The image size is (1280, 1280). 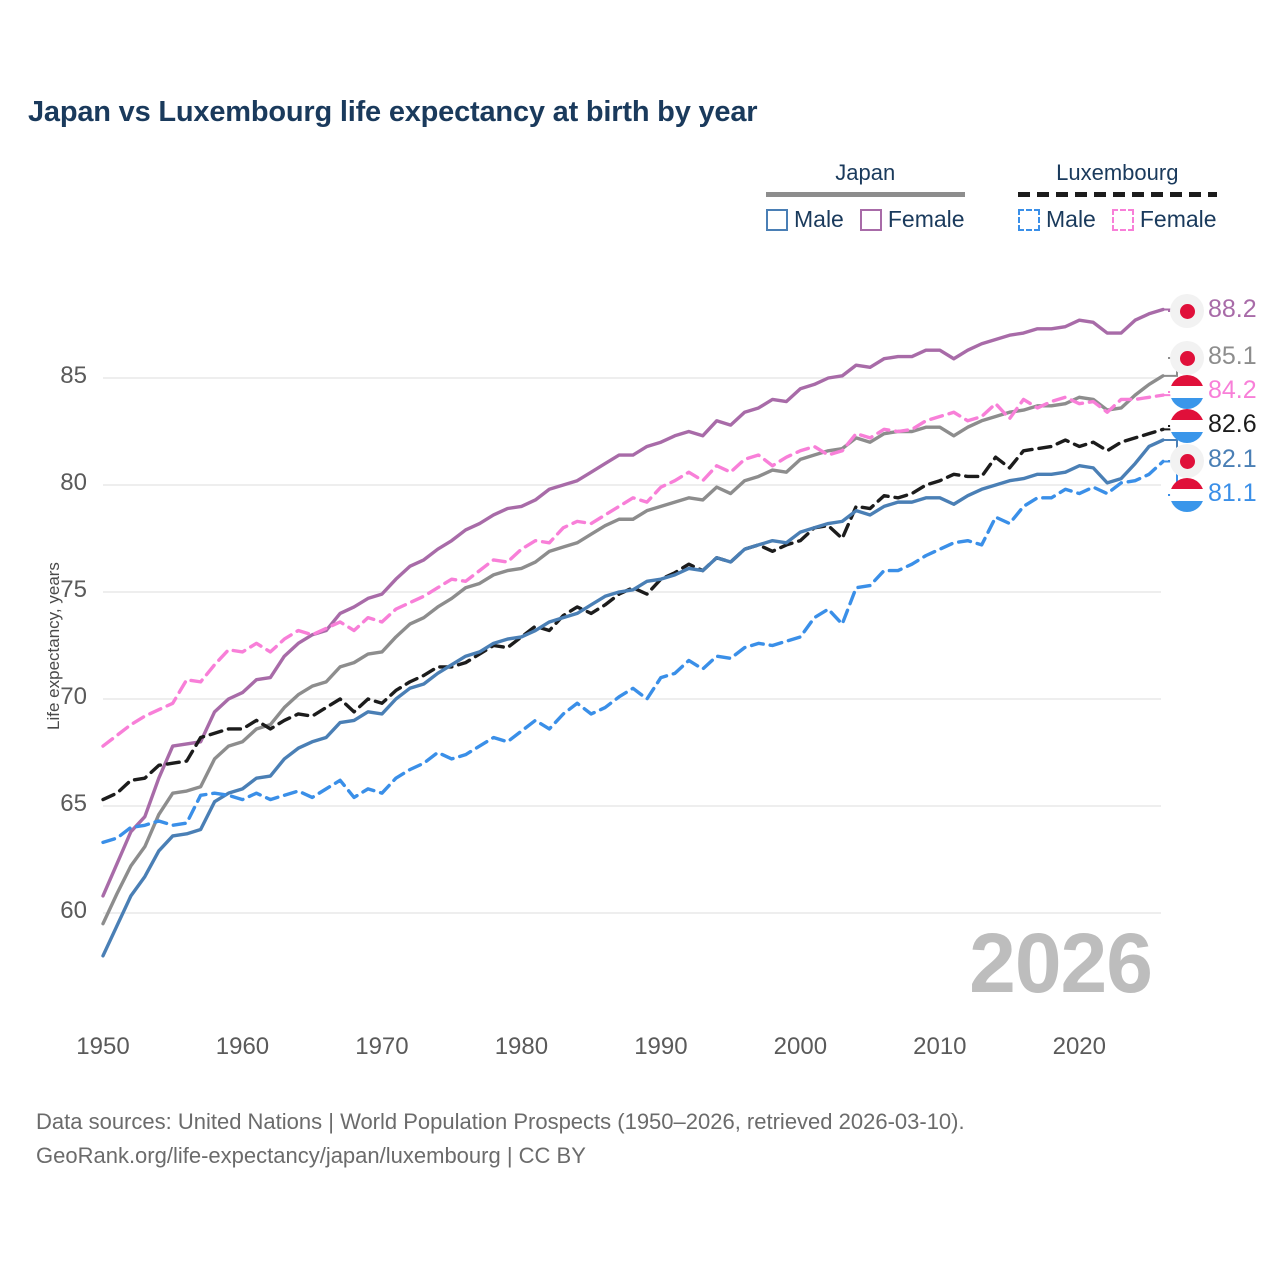 I want to click on legend-rule-luxembourg, so click(x=1117, y=194).